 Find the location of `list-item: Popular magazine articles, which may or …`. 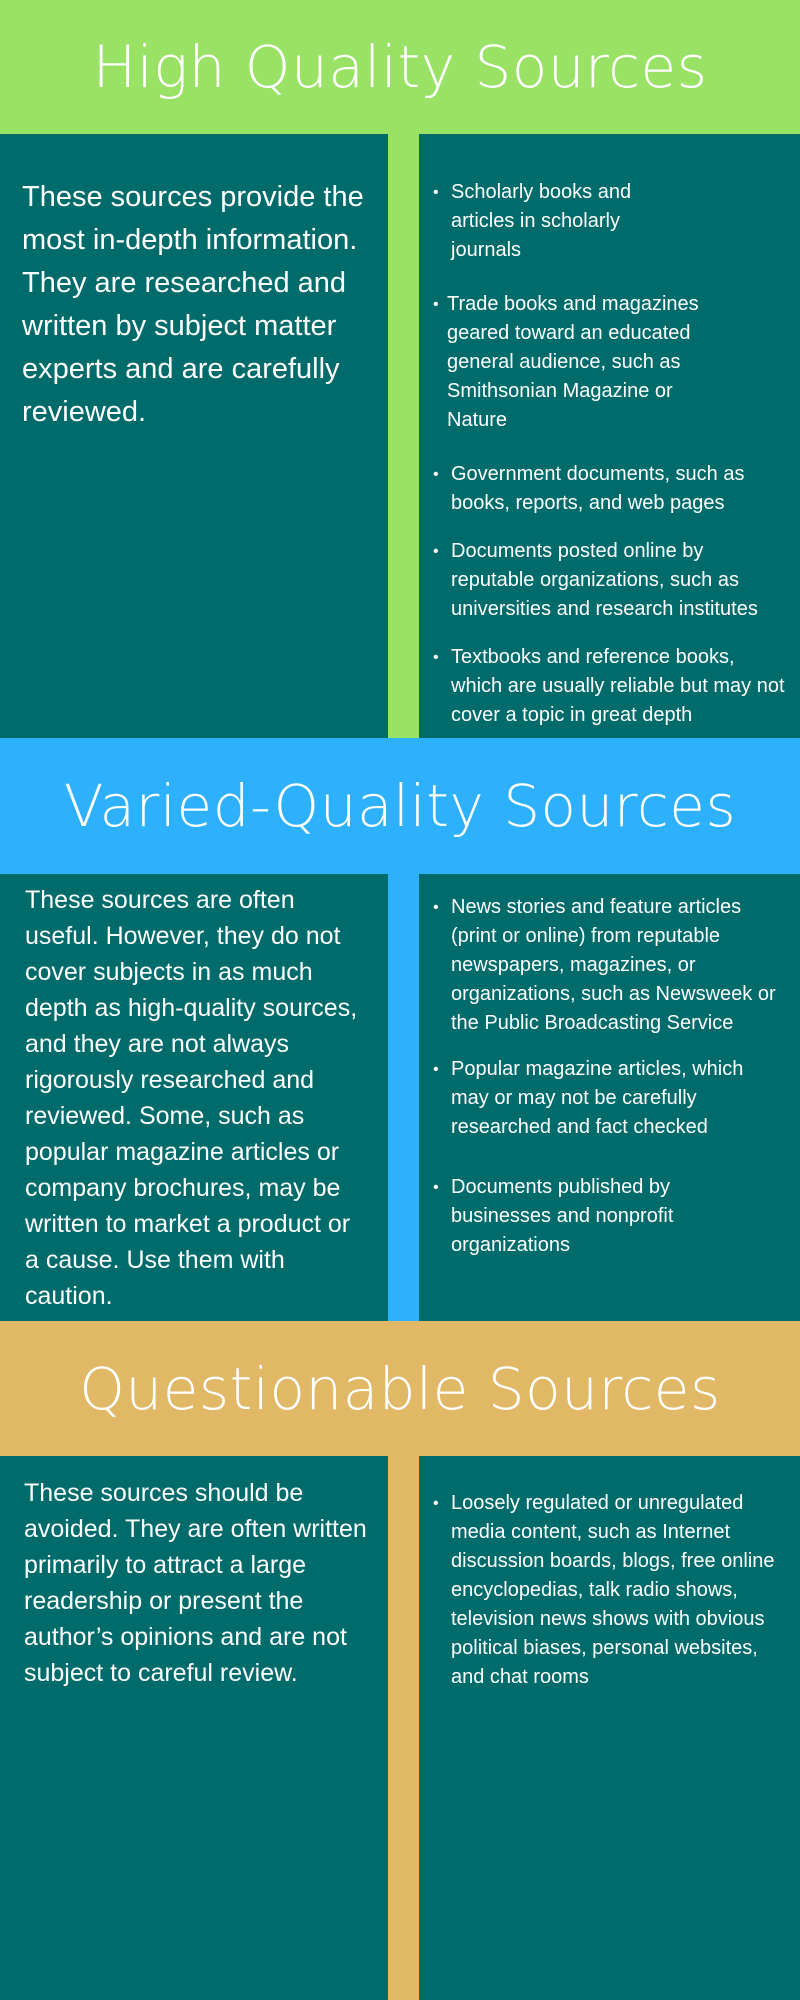

list-item: Popular magazine articles, which may or … is located at coordinates (609, 1098).